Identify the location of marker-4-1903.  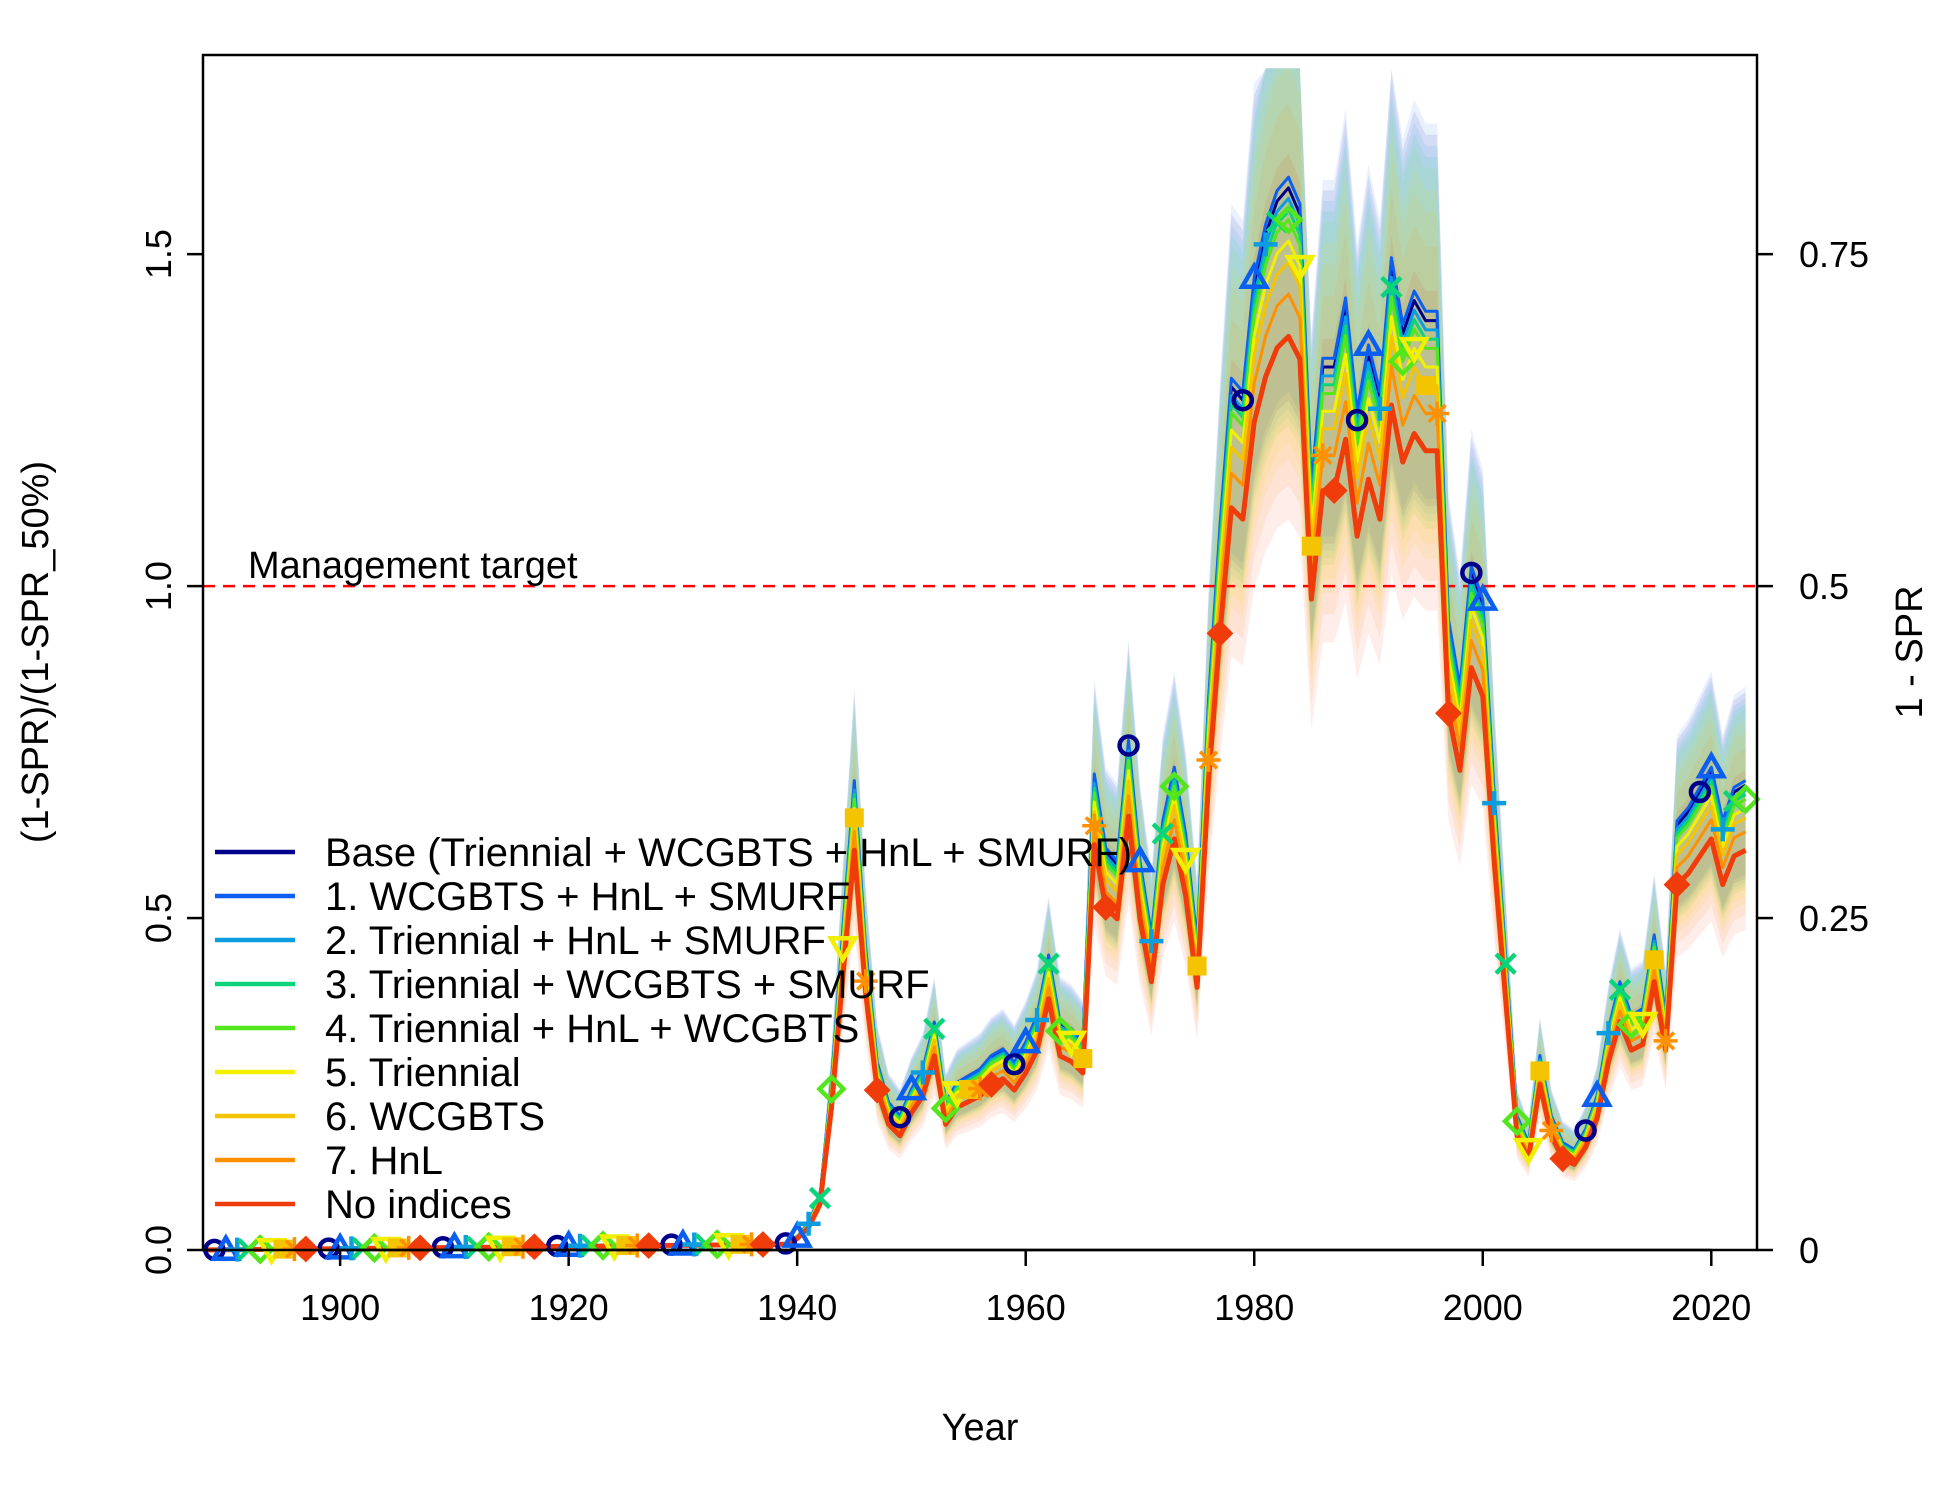
(374, 1248).